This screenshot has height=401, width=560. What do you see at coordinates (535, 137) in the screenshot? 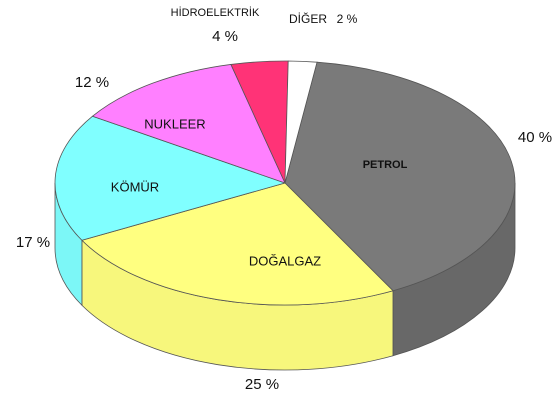
I see `value-label: 40 %` at bounding box center [535, 137].